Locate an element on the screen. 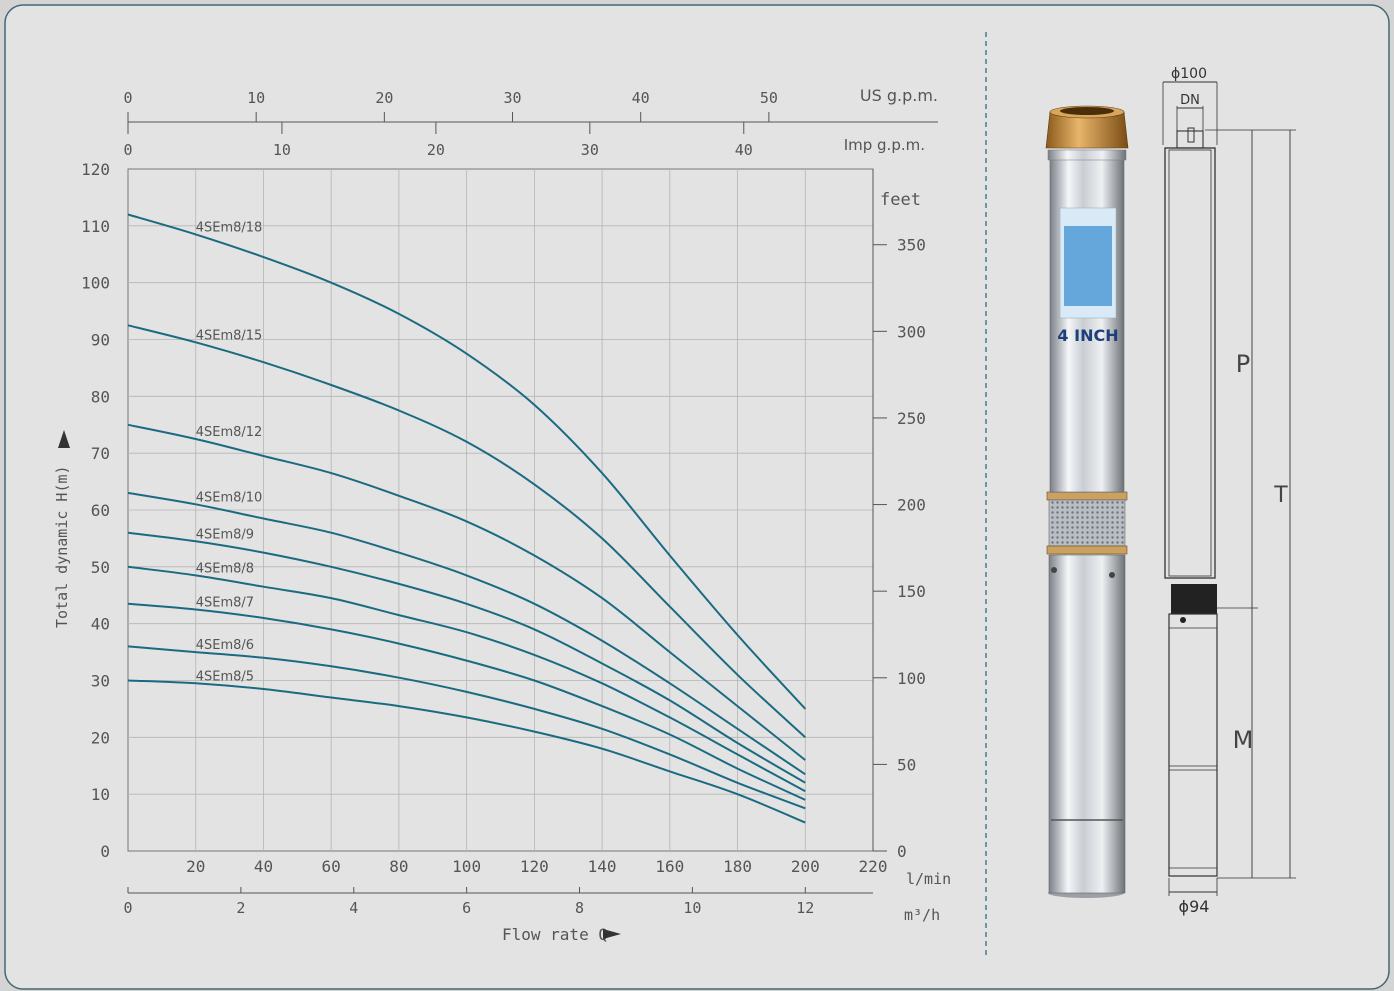  series-label: 4SEm8/18 is located at coordinates (229, 227).